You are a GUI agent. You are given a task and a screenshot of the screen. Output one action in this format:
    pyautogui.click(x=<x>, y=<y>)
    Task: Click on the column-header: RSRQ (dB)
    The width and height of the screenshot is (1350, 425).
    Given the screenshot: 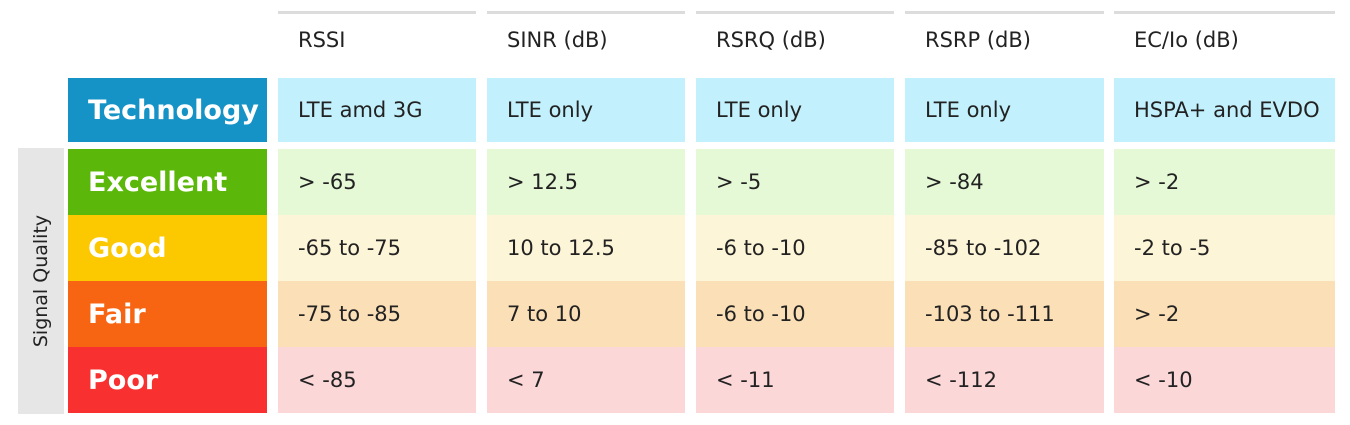 What is the action you would take?
    pyautogui.click(x=771, y=40)
    